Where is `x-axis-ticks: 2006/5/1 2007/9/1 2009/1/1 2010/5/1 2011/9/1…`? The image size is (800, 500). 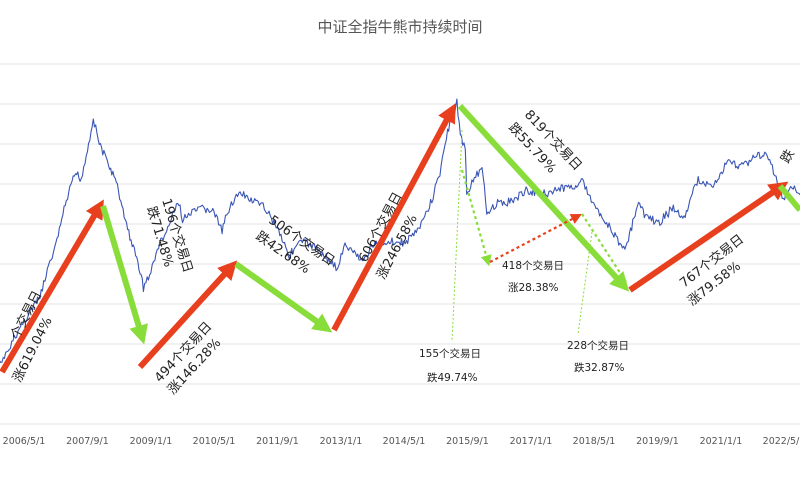 x-axis-ticks: 2006/5/1 2007/9/1 2009/1/1 2010/5/1 2011/9/1… is located at coordinates (401, 441).